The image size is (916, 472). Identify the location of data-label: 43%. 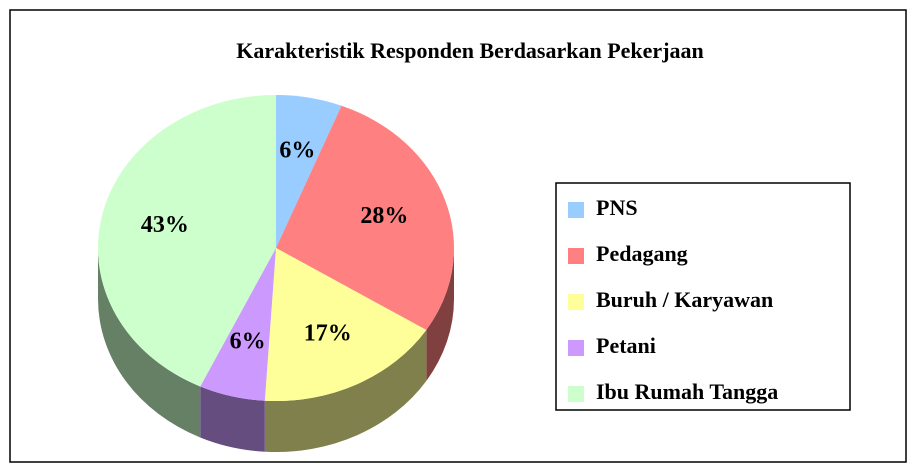
(165, 225).